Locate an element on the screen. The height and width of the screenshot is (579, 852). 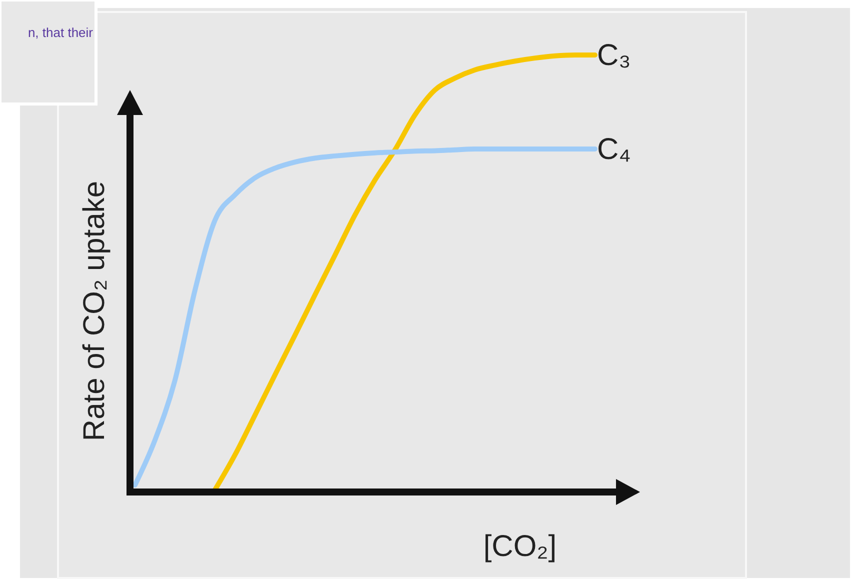
text: n, that their is located at coordinates (61, 32).